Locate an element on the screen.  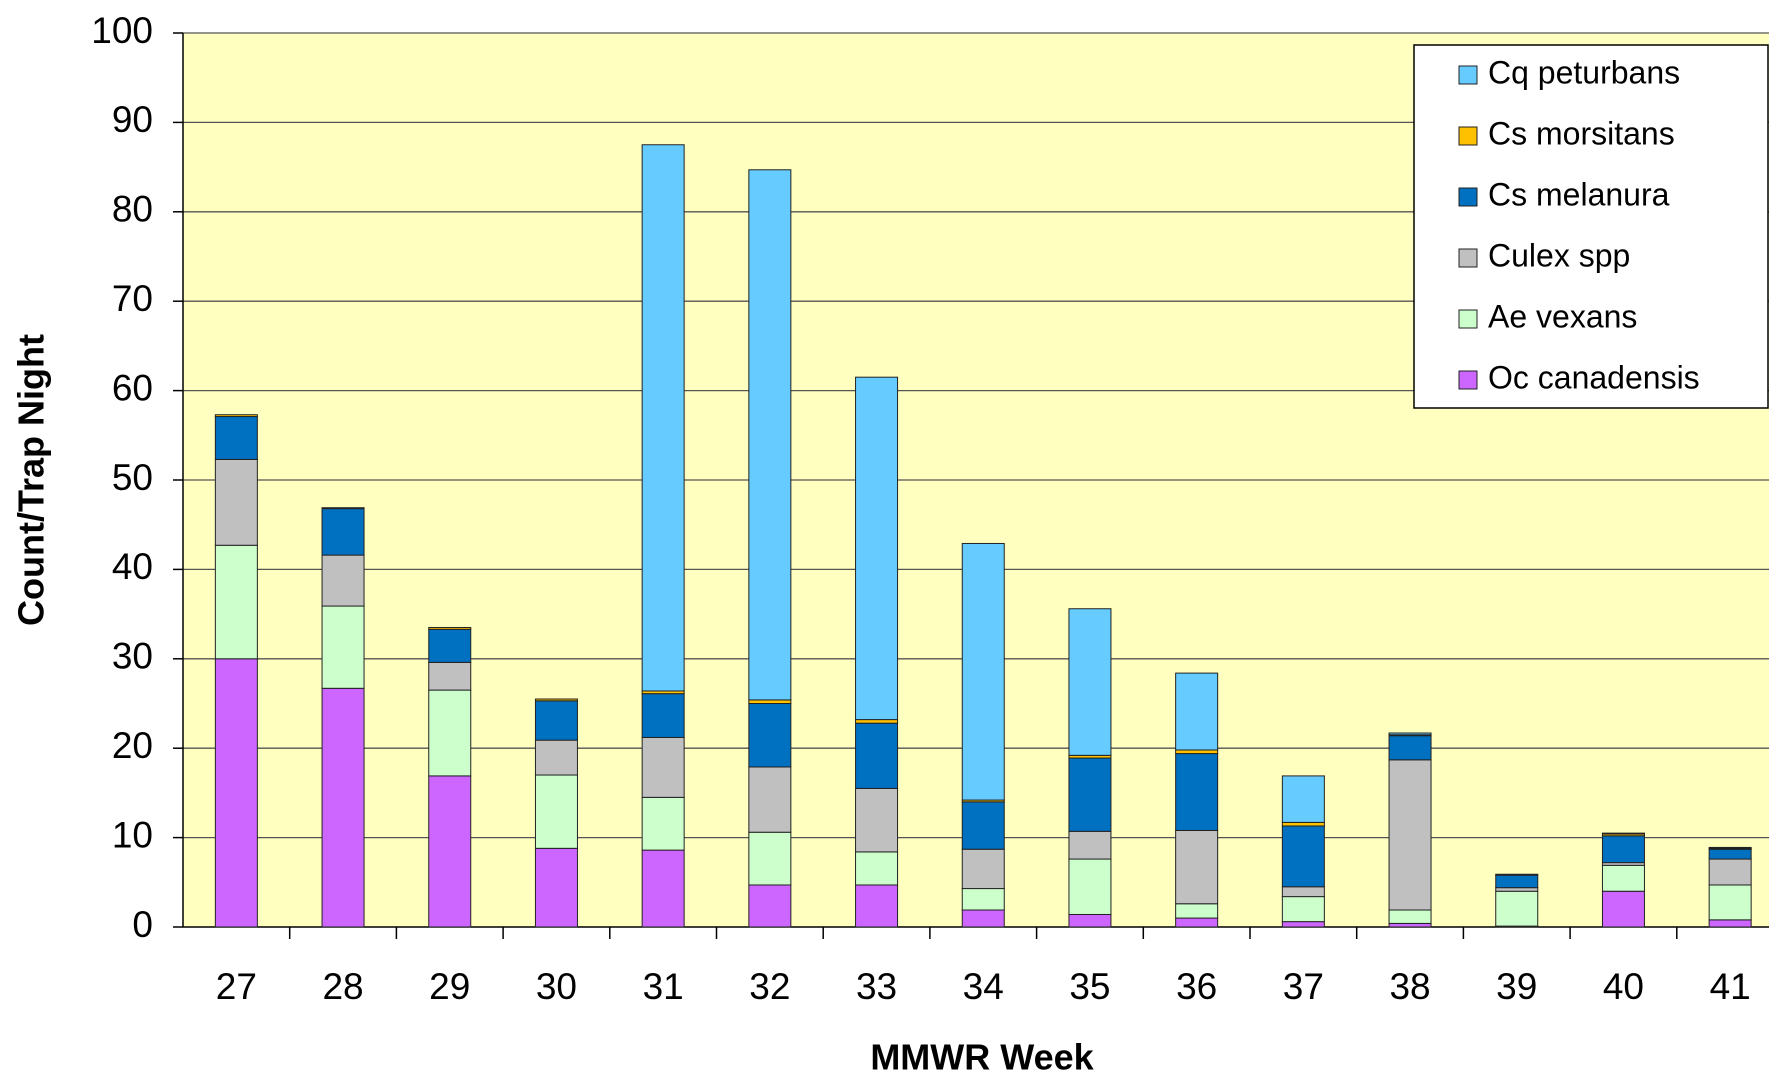
x-tick-label: 27 is located at coordinates (236, 986).